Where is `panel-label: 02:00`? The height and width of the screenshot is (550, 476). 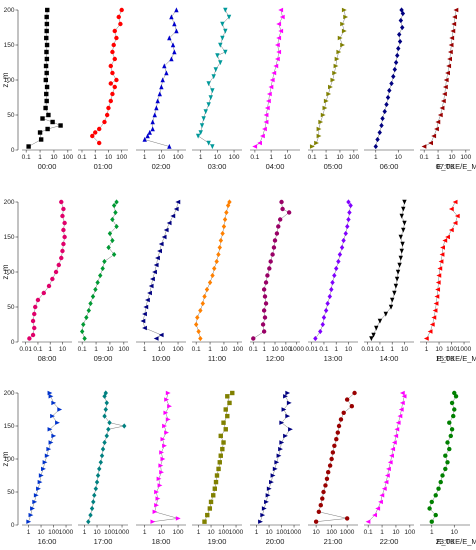
panel-label: 02:00 is located at coordinates (161, 166).